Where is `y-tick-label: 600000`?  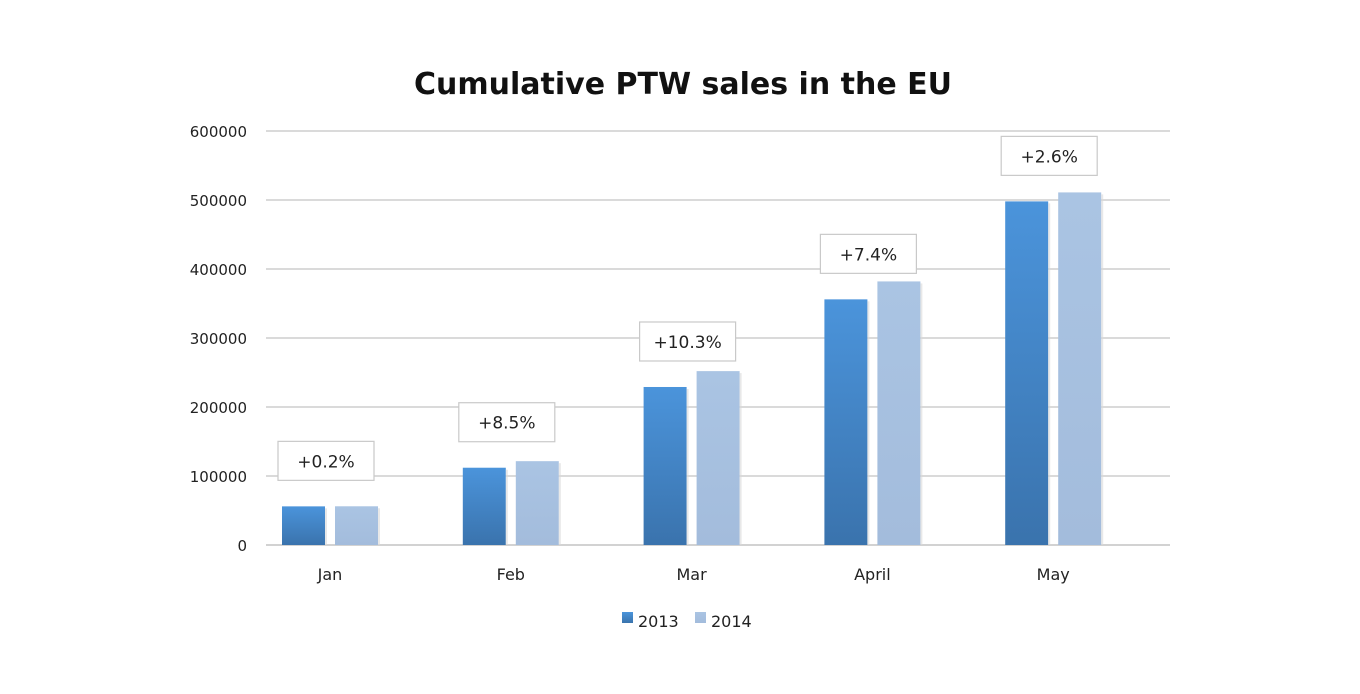 y-tick-label: 600000 is located at coordinates (218, 132).